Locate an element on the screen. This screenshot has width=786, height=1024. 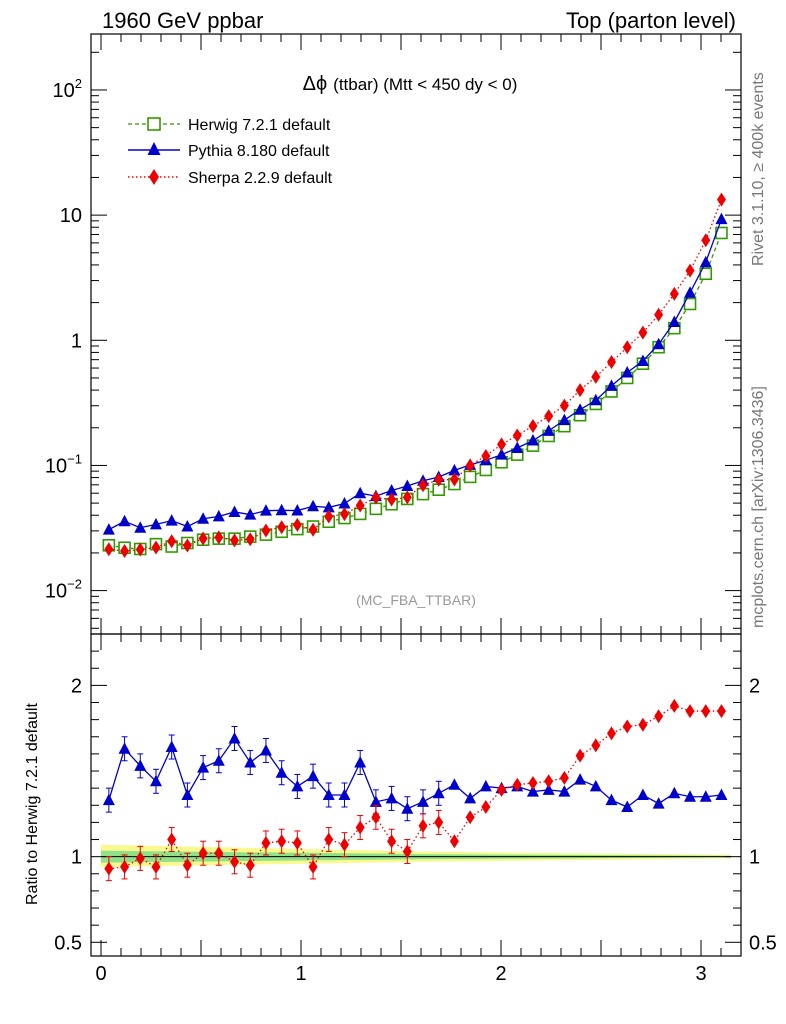
x-tick-label: 3 is located at coordinates (700, 974).